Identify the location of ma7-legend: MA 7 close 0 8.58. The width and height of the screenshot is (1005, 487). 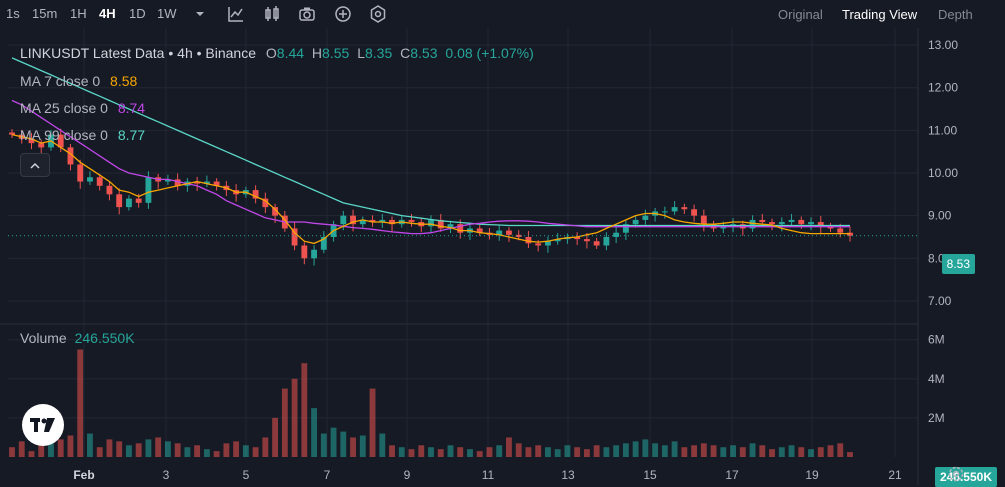
(78, 81).